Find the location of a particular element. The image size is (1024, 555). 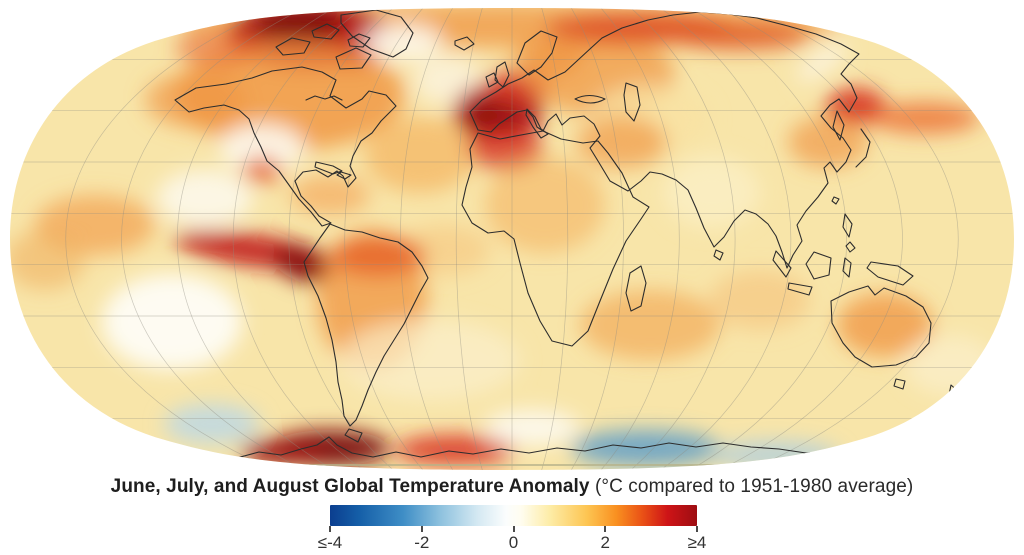

coastline-north-america is located at coordinates (285, 146).